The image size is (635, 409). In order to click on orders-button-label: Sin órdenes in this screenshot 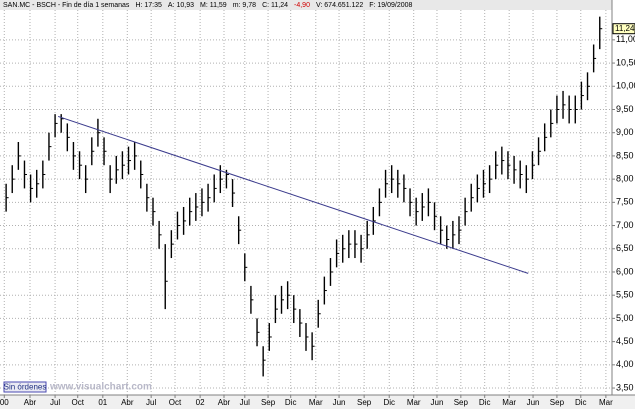, I will do `click(25, 387)`.